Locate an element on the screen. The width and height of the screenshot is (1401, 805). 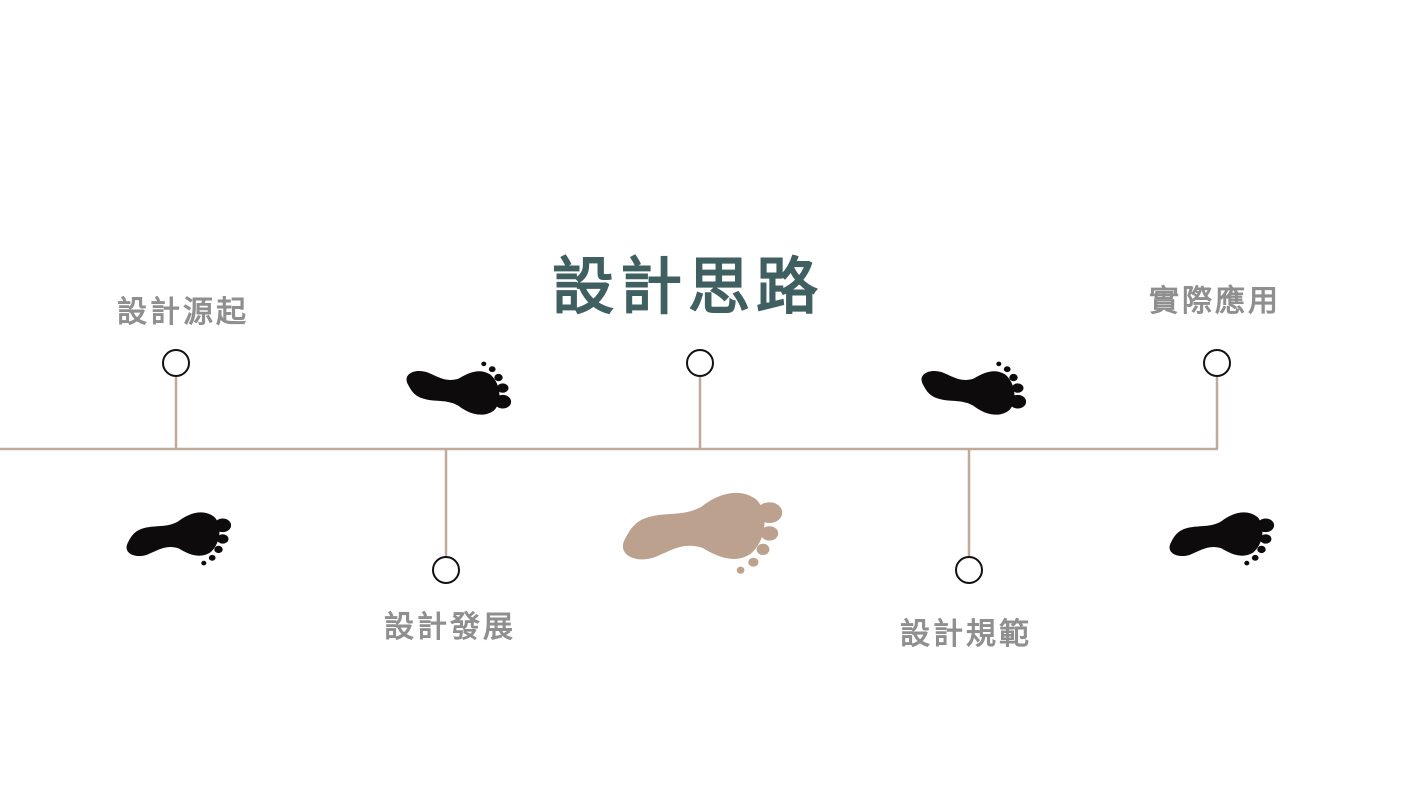
diagram-title: 設計思路 is located at coordinates (688, 286).